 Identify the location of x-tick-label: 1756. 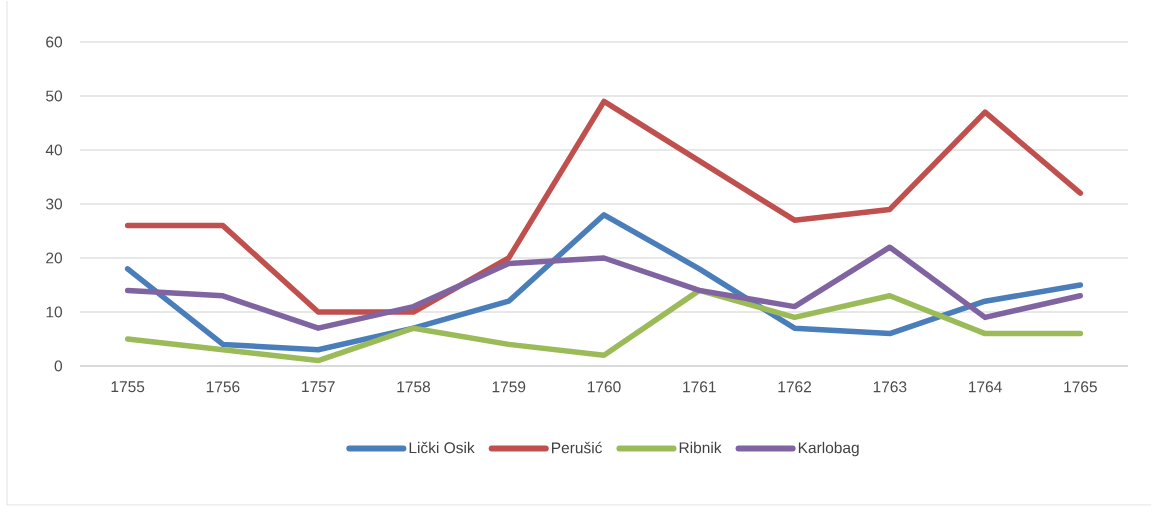
(223, 387).